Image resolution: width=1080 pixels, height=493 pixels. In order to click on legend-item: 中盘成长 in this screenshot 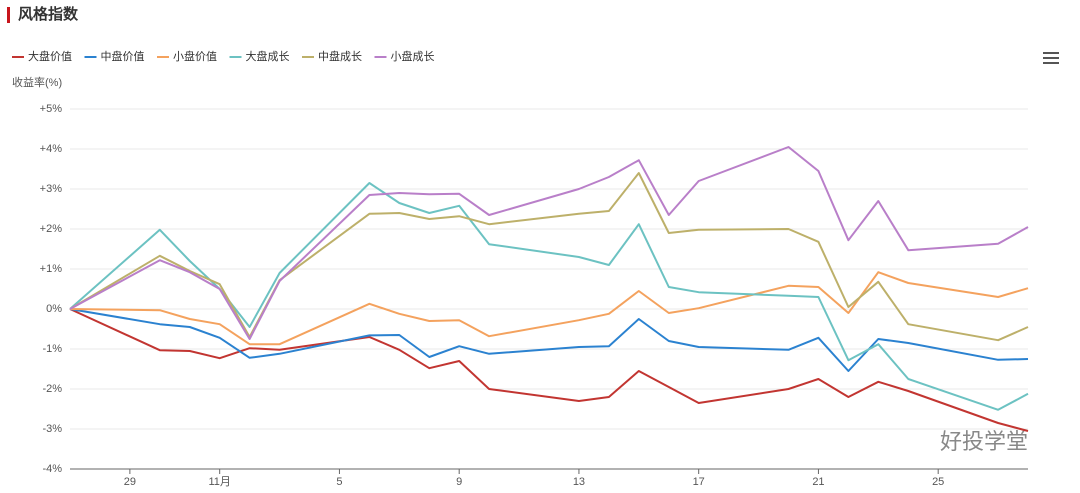, I will do `click(332, 56)`.